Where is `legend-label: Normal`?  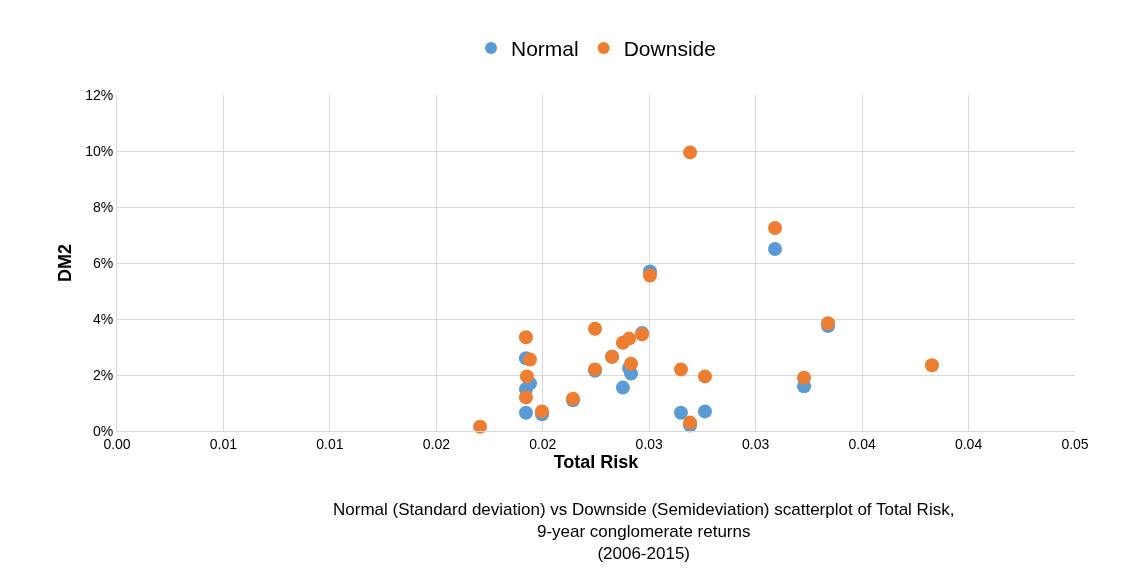 legend-label: Normal is located at coordinates (545, 49).